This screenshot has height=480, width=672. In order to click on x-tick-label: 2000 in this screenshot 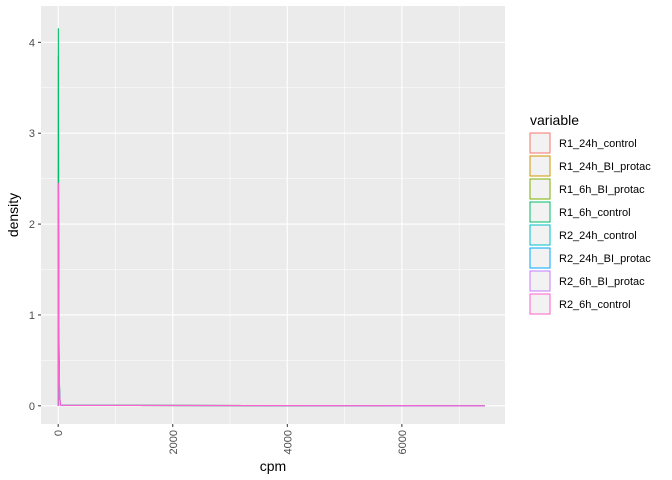, I will do `click(174, 442)`.